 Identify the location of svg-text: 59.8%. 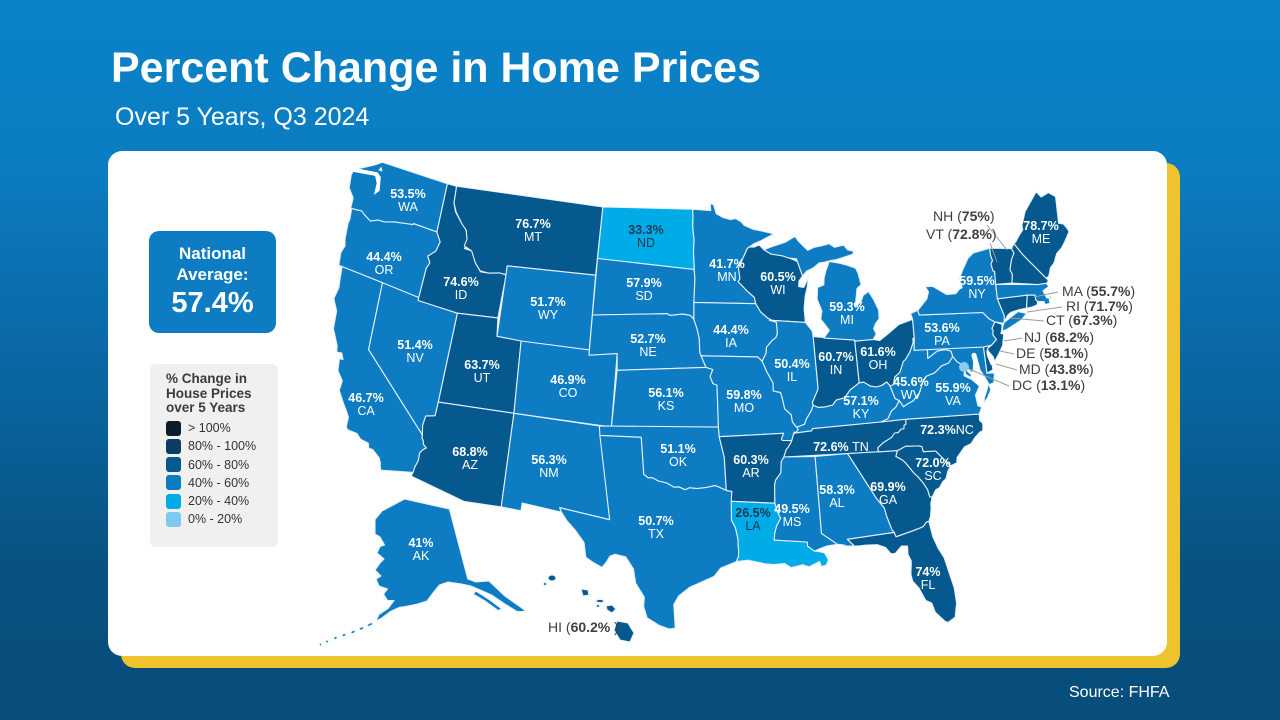
(743, 395).